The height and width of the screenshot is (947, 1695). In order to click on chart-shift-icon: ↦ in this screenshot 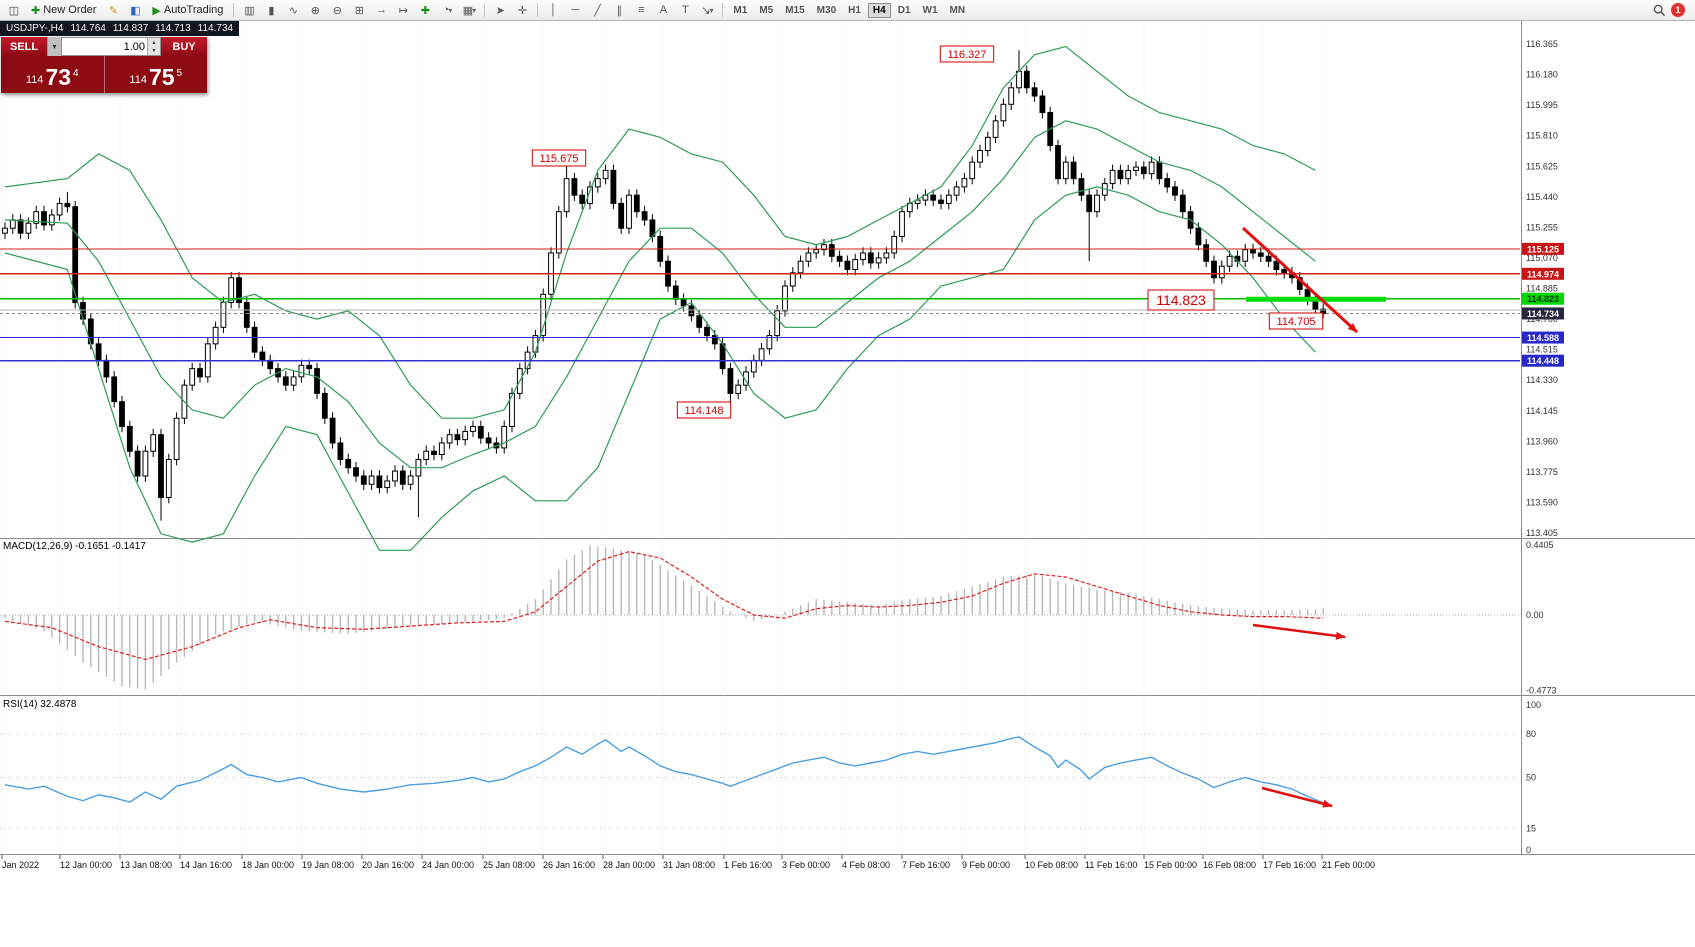, I will do `click(403, 10)`.